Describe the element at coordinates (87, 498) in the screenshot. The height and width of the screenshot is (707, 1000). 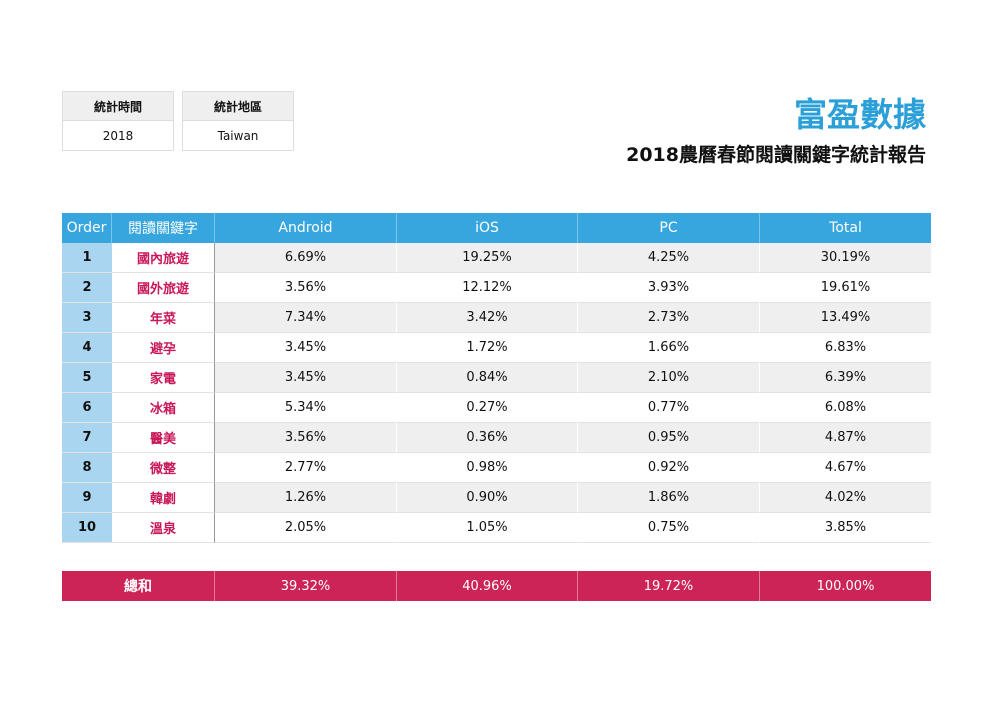
I see `order-cell: 9` at that location.